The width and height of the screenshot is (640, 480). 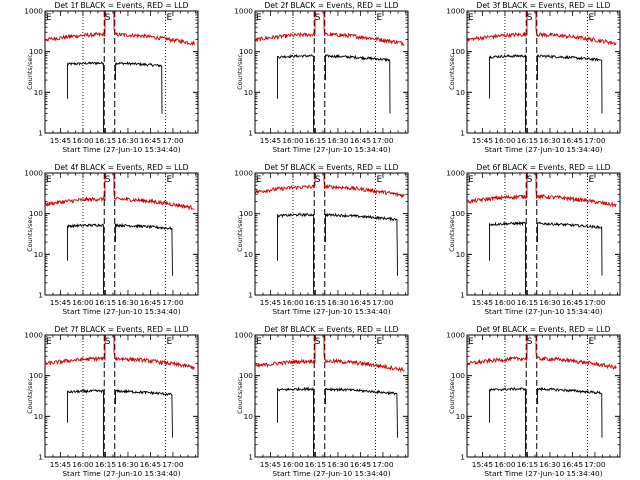 What do you see at coordinates (332, 5) in the screenshot?
I see `panel-title: Det 2f BLACK = Events, RED = LLD` at bounding box center [332, 5].